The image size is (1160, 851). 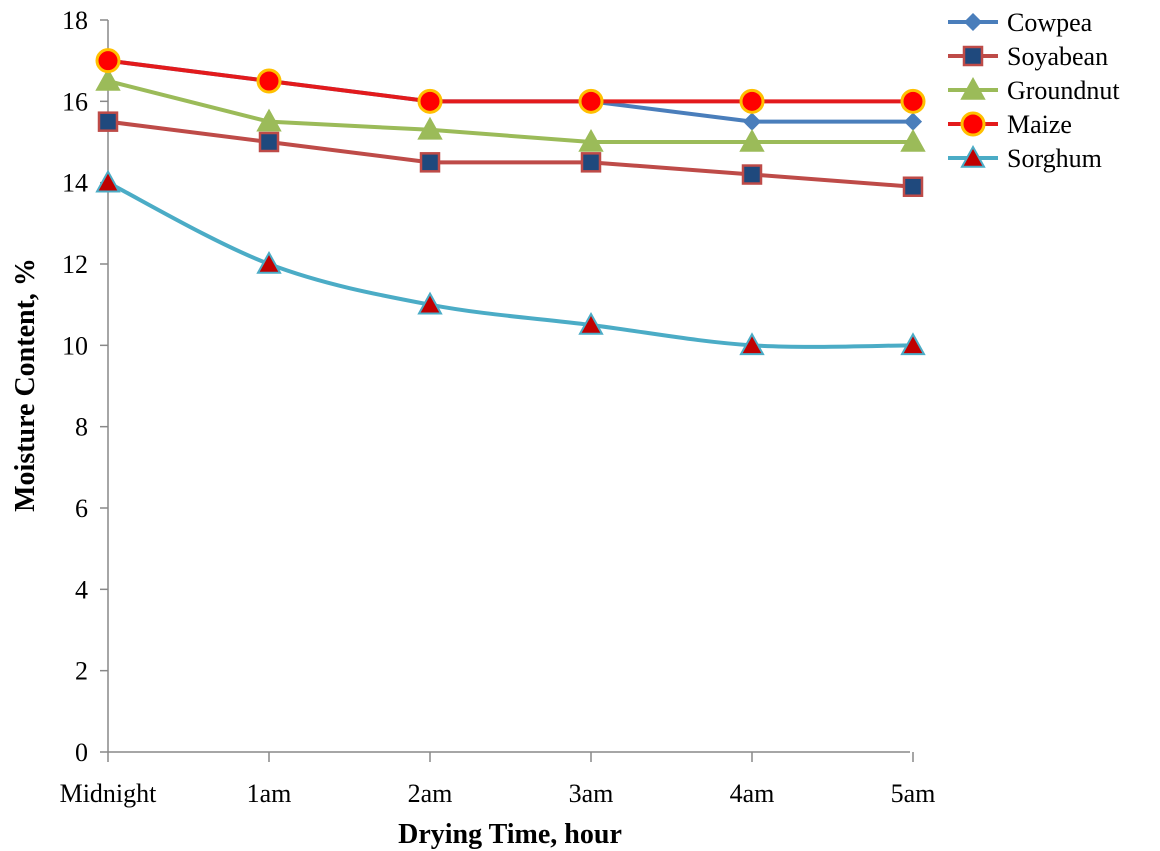 I want to click on legend-marker-groundnut, so click(x=973, y=88).